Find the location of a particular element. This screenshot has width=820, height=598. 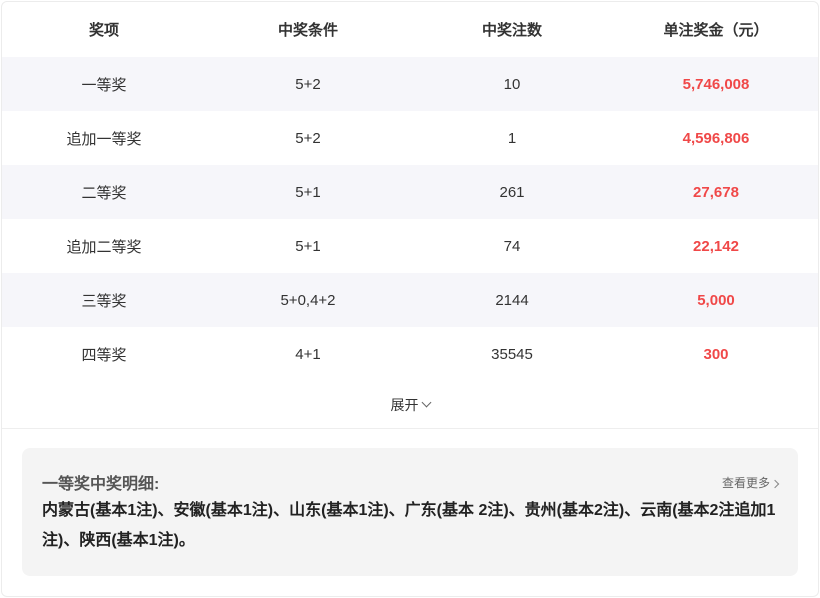

table-row: 追加二等奖 5+1 74 22,142 is located at coordinates (410, 246).